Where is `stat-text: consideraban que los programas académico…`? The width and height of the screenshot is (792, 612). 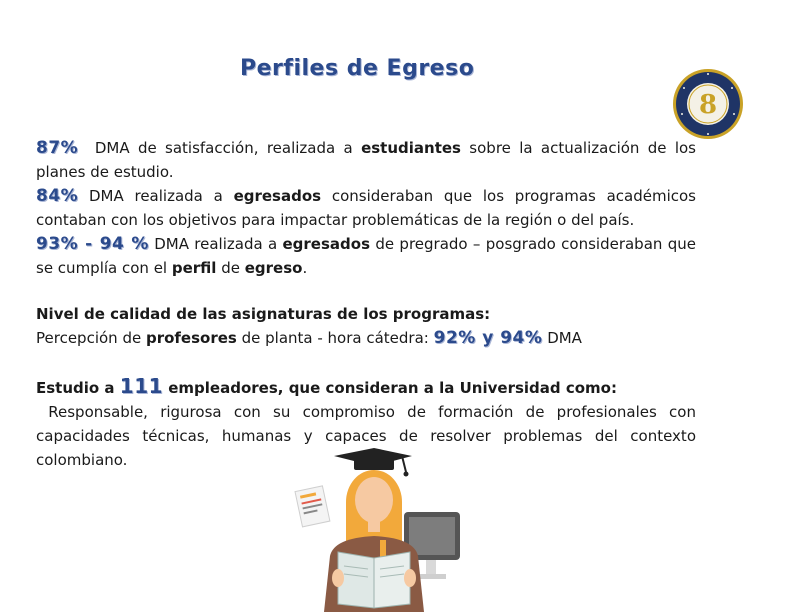 stat-text: consideraban que los programas académico… is located at coordinates (366, 208).